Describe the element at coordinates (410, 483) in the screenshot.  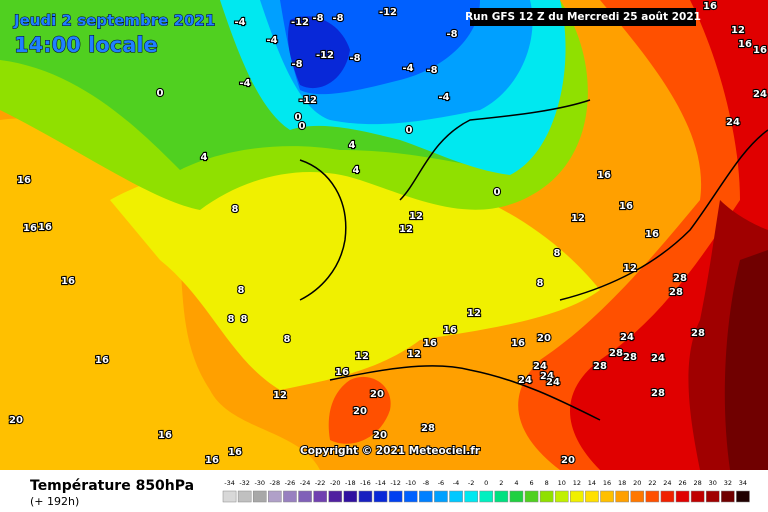
I see `legend-label: -10` at that location.